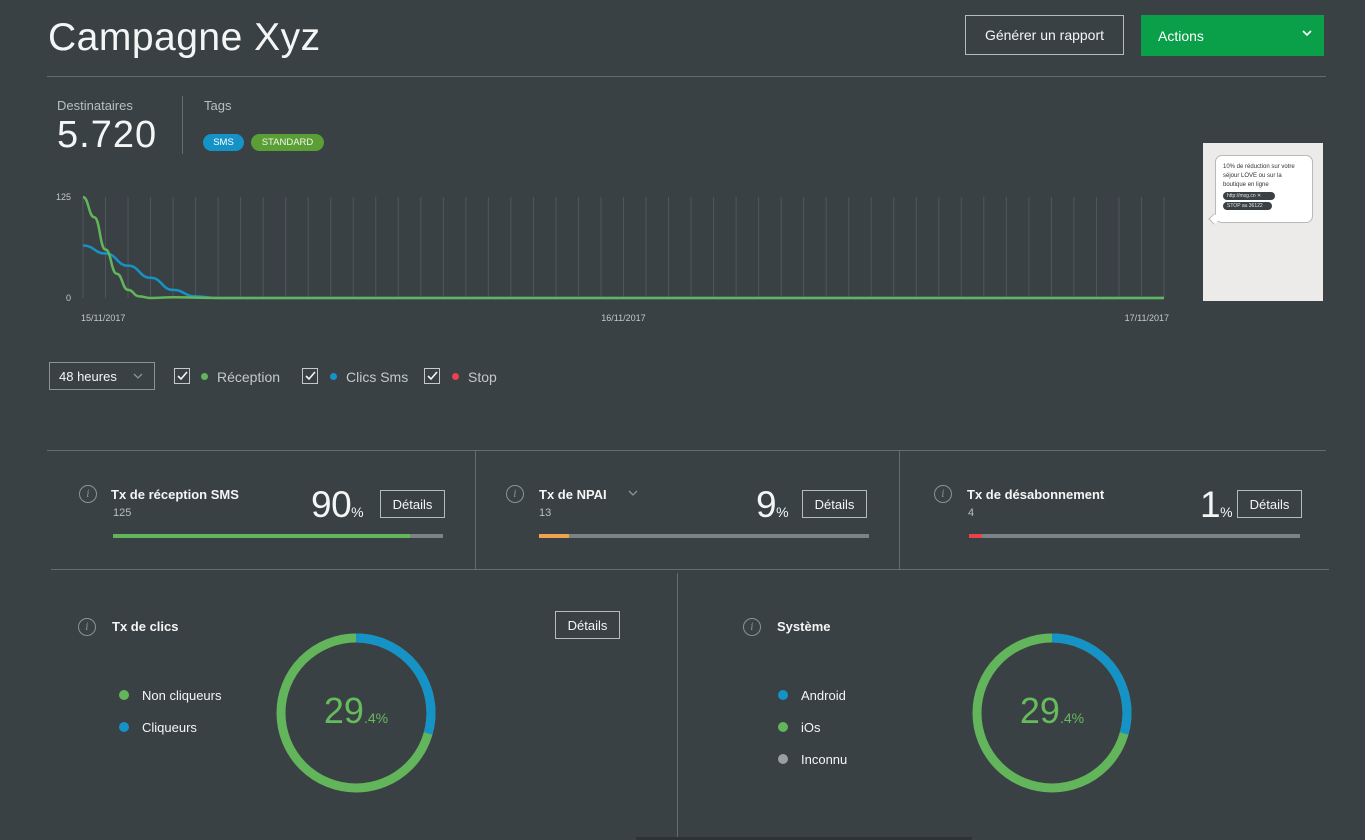 The width and height of the screenshot is (1365, 840). I want to click on stop-checkbox, so click(432, 376).